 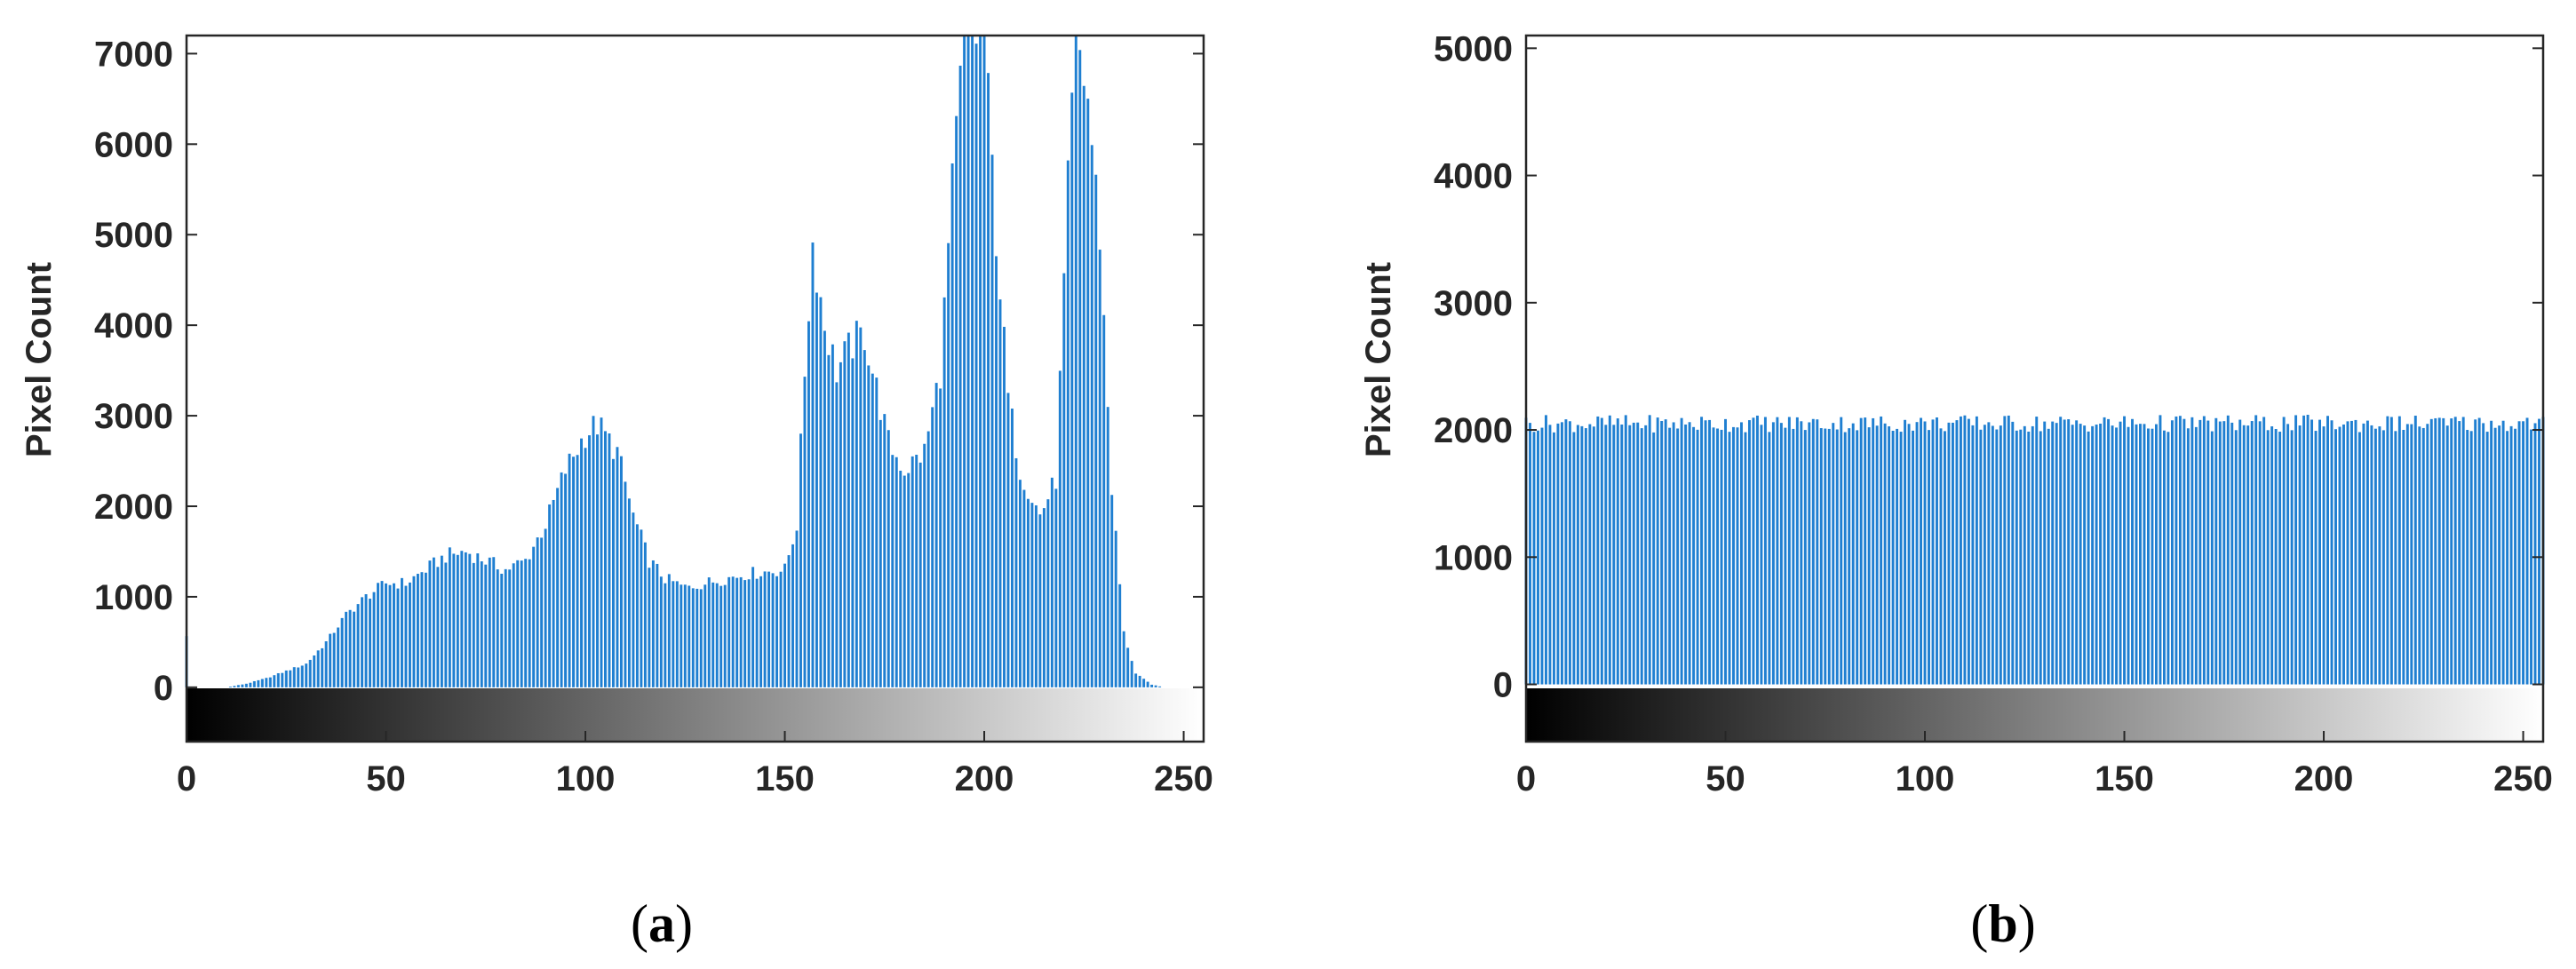 What do you see at coordinates (984, 778) in the screenshot?
I see `x-tick-label: 200` at bounding box center [984, 778].